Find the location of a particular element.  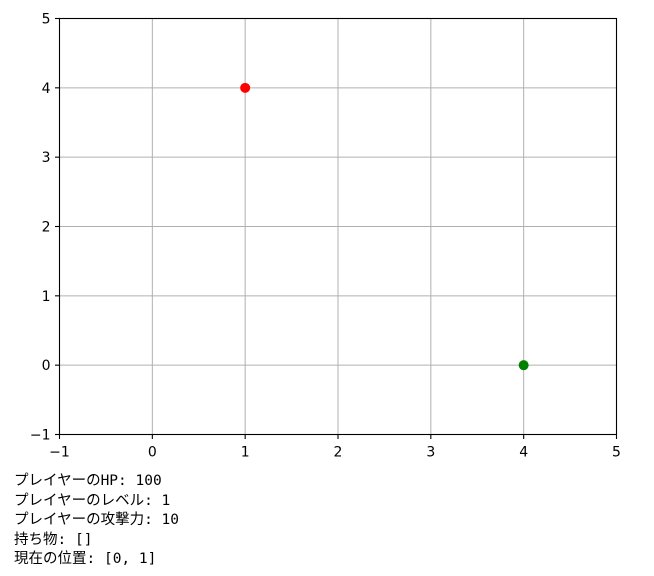

x-tick-label: 4 is located at coordinates (523, 453).